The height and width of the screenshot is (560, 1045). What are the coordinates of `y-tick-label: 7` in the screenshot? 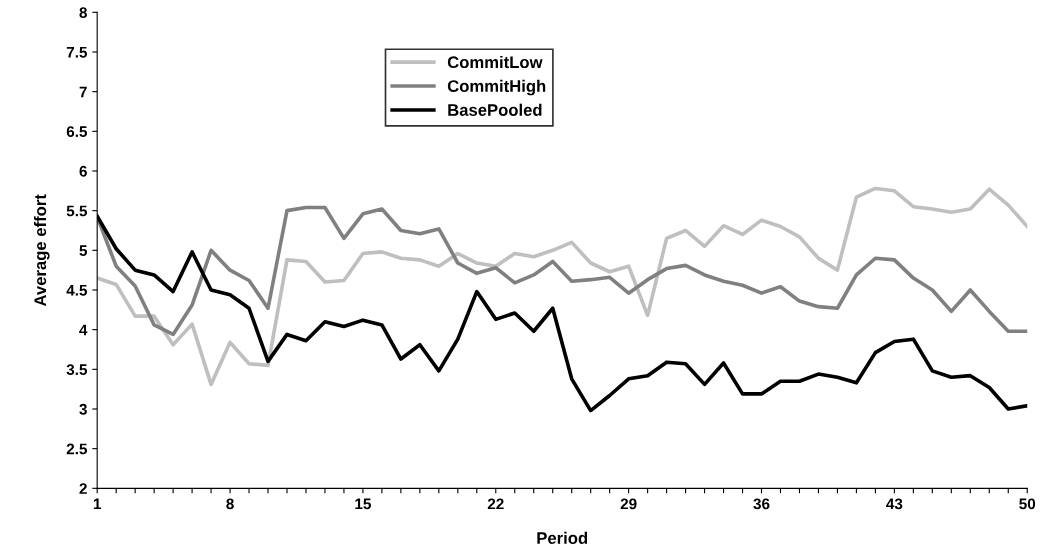 It's located at (83, 92).